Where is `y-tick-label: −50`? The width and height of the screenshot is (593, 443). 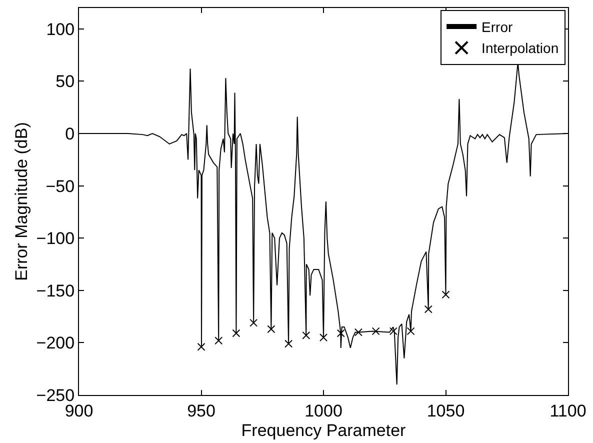 y-tick-label: −50 is located at coordinates (60, 186).